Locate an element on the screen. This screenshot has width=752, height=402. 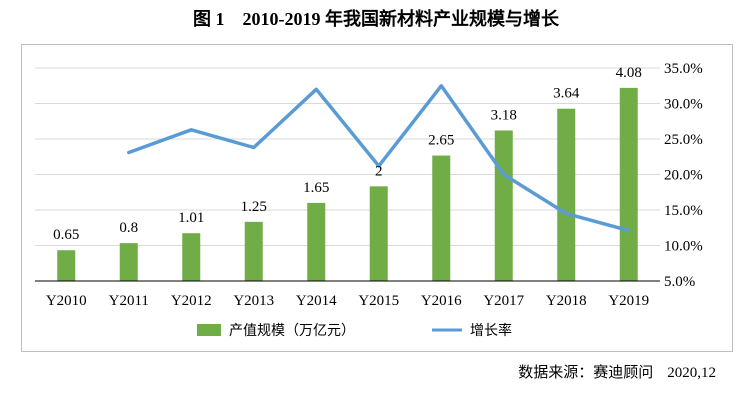
bar-value-label: 0.8 is located at coordinates (128, 228).